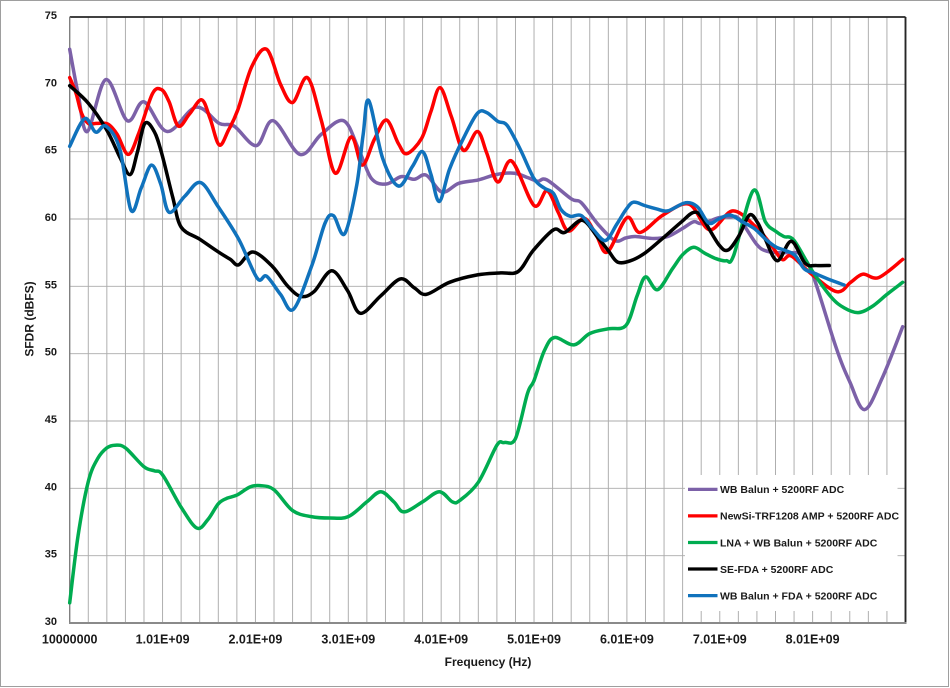 The height and width of the screenshot is (688, 950). Describe the element at coordinates (534, 640) in the screenshot. I see `svg-text: 5.01E+09` at that location.